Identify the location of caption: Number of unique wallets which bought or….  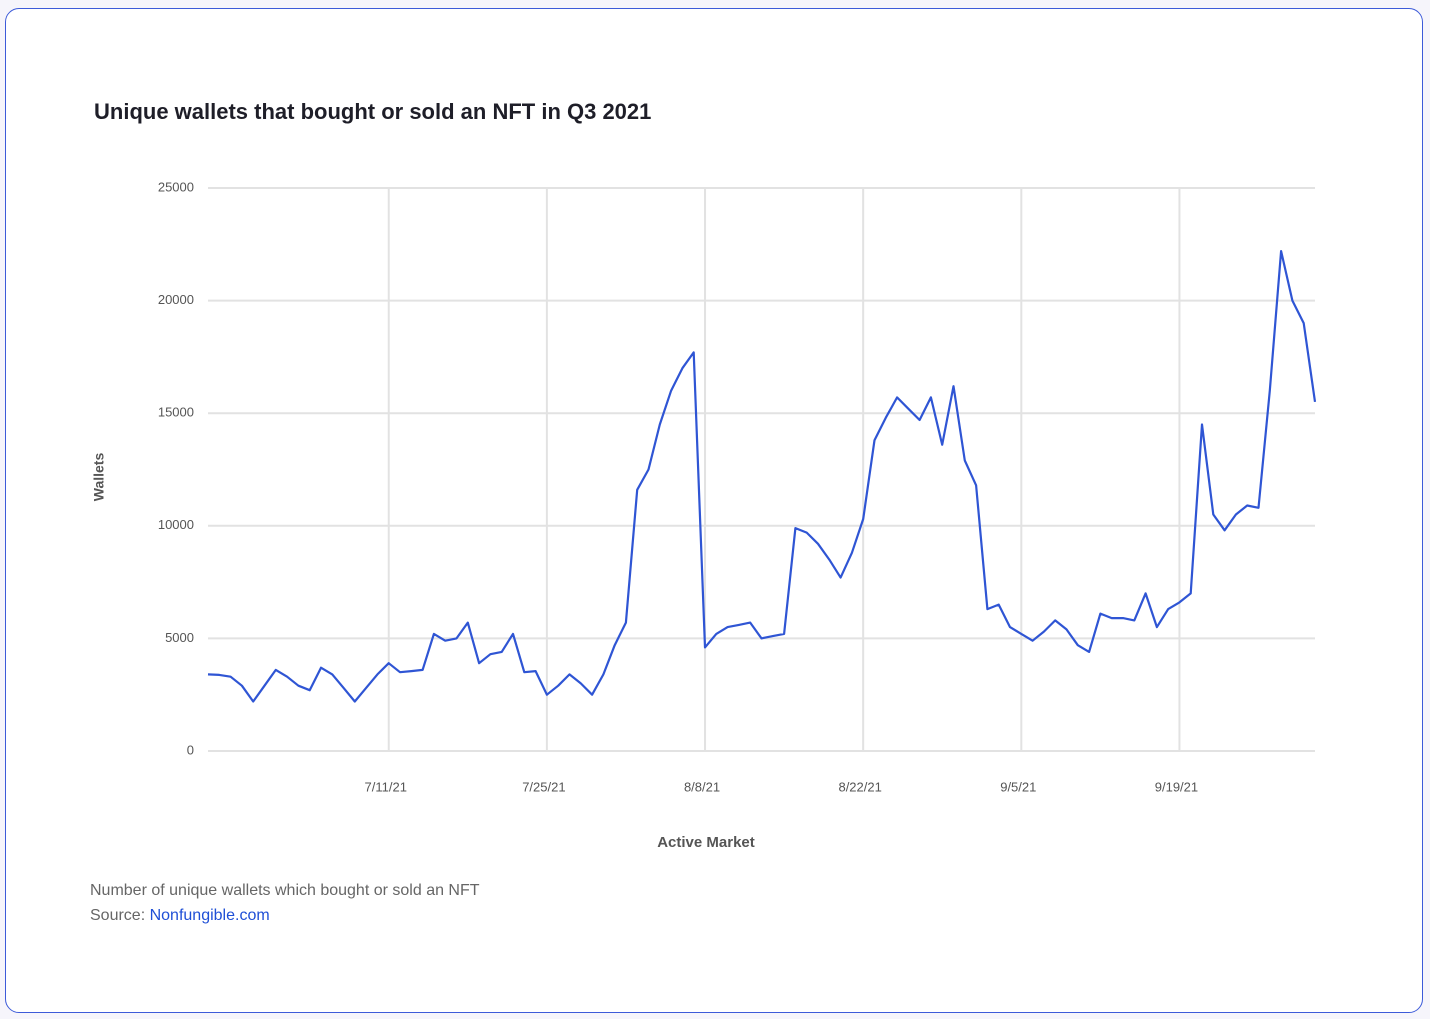
(285, 890).